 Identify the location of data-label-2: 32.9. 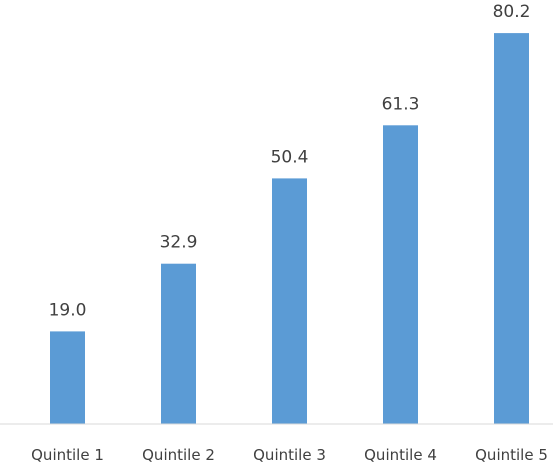
(179, 243).